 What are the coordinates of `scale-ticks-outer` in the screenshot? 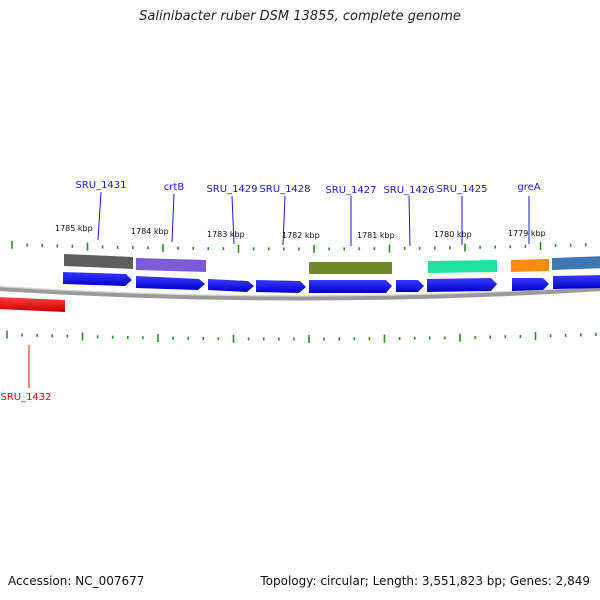 It's located at (299, 246).